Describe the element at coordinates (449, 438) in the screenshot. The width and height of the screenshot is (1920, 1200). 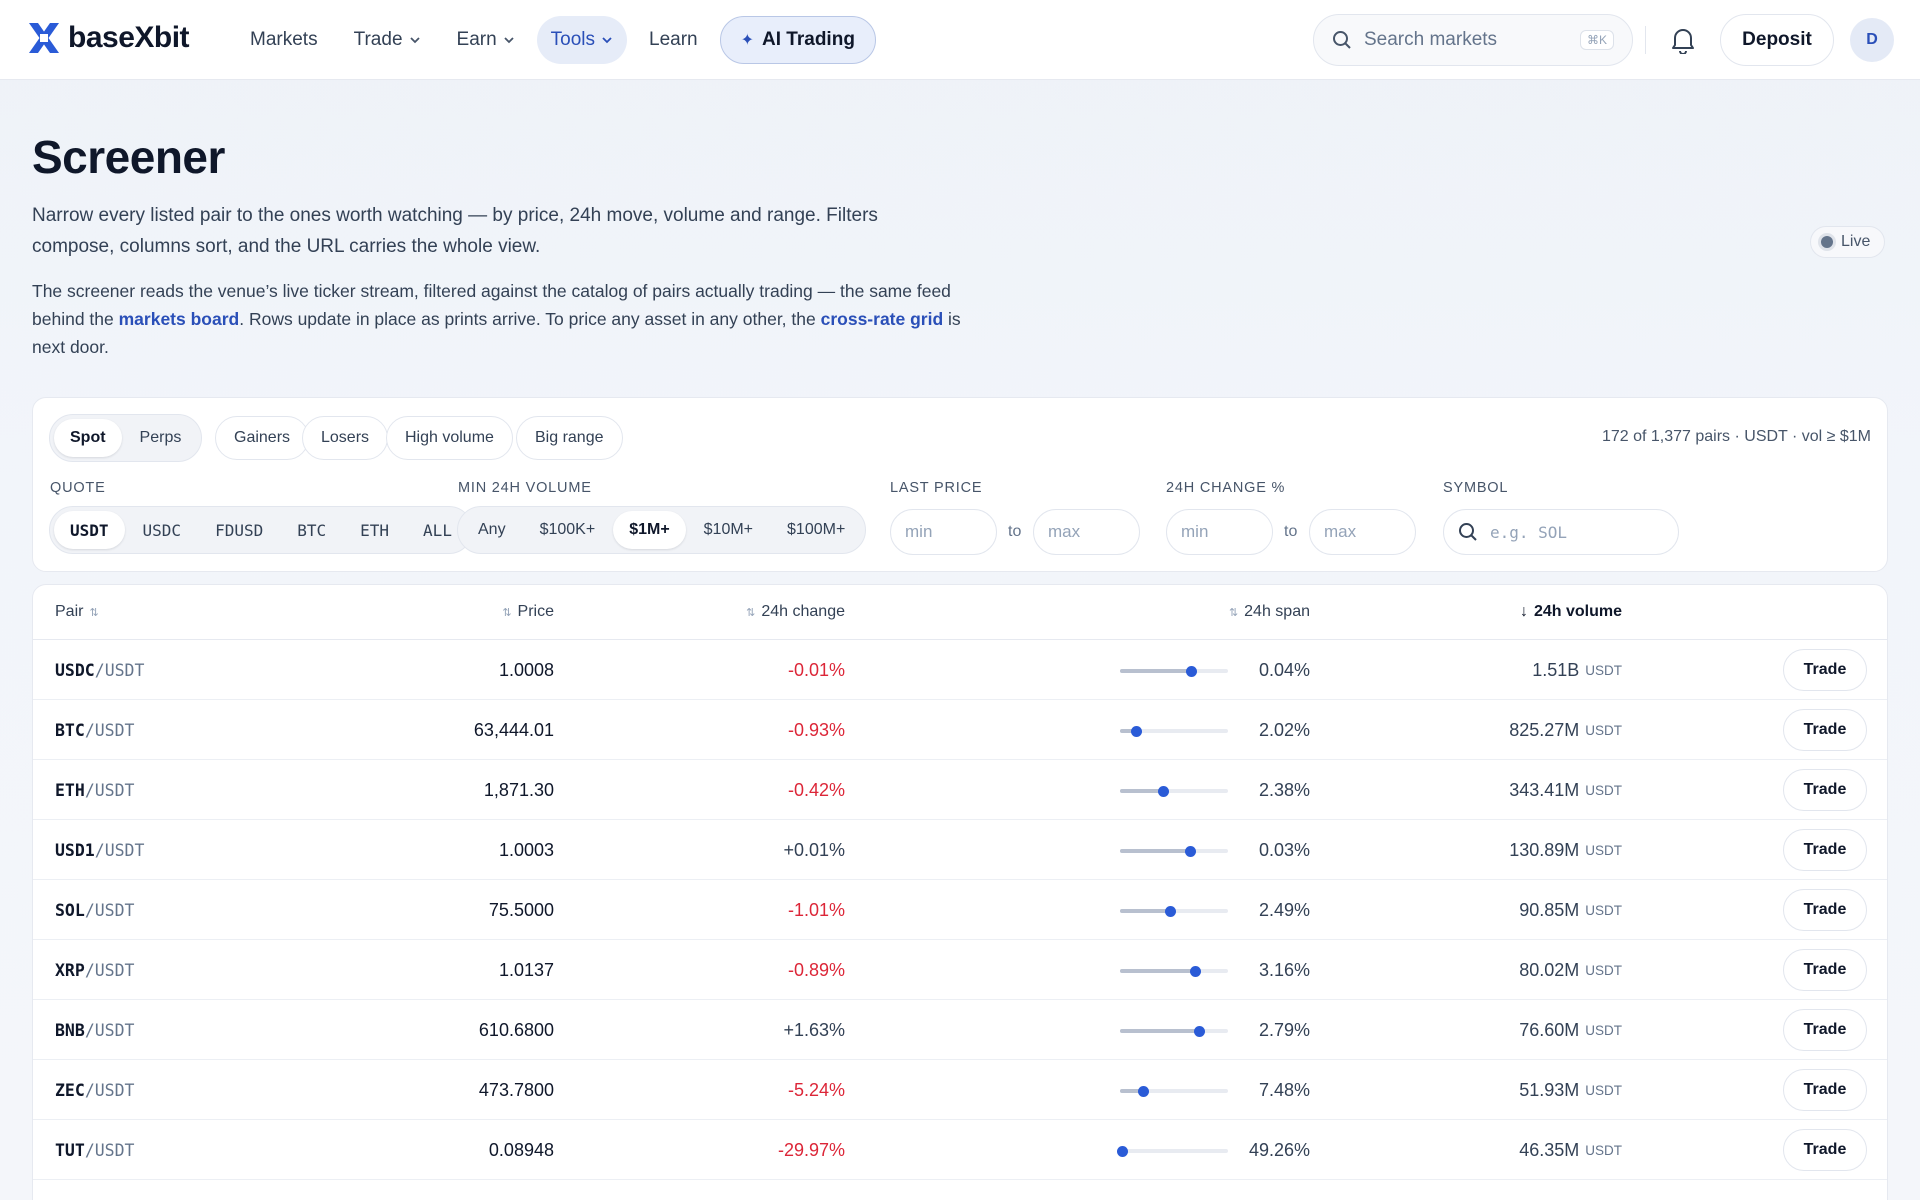
I see `preset-chip: High volume` at that location.